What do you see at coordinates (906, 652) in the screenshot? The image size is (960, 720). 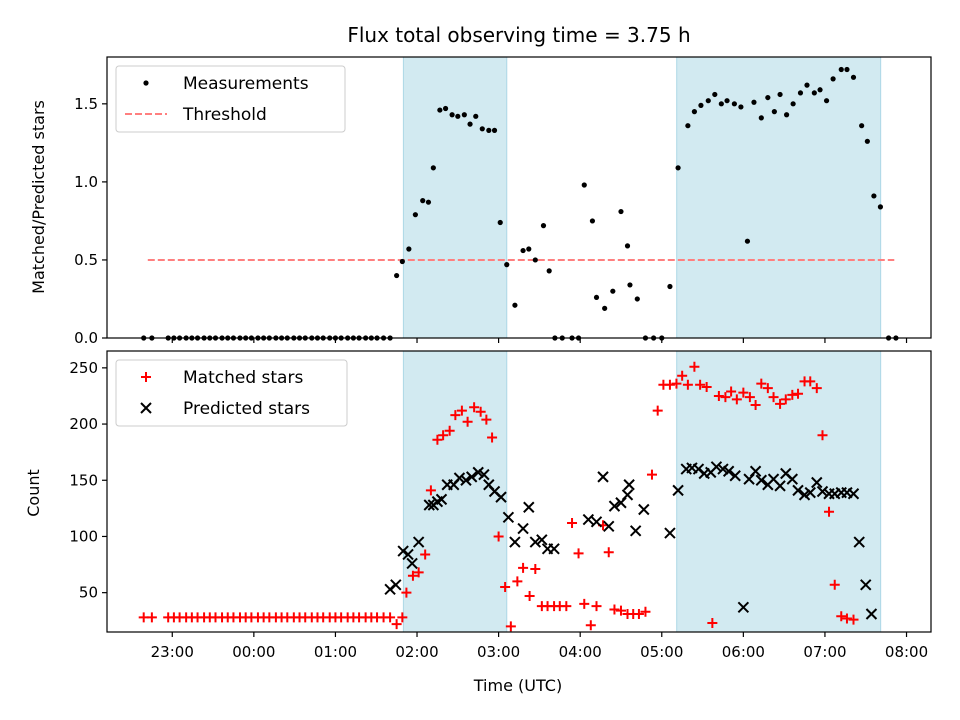 I see `x-tick-label: 08:00` at bounding box center [906, 652].